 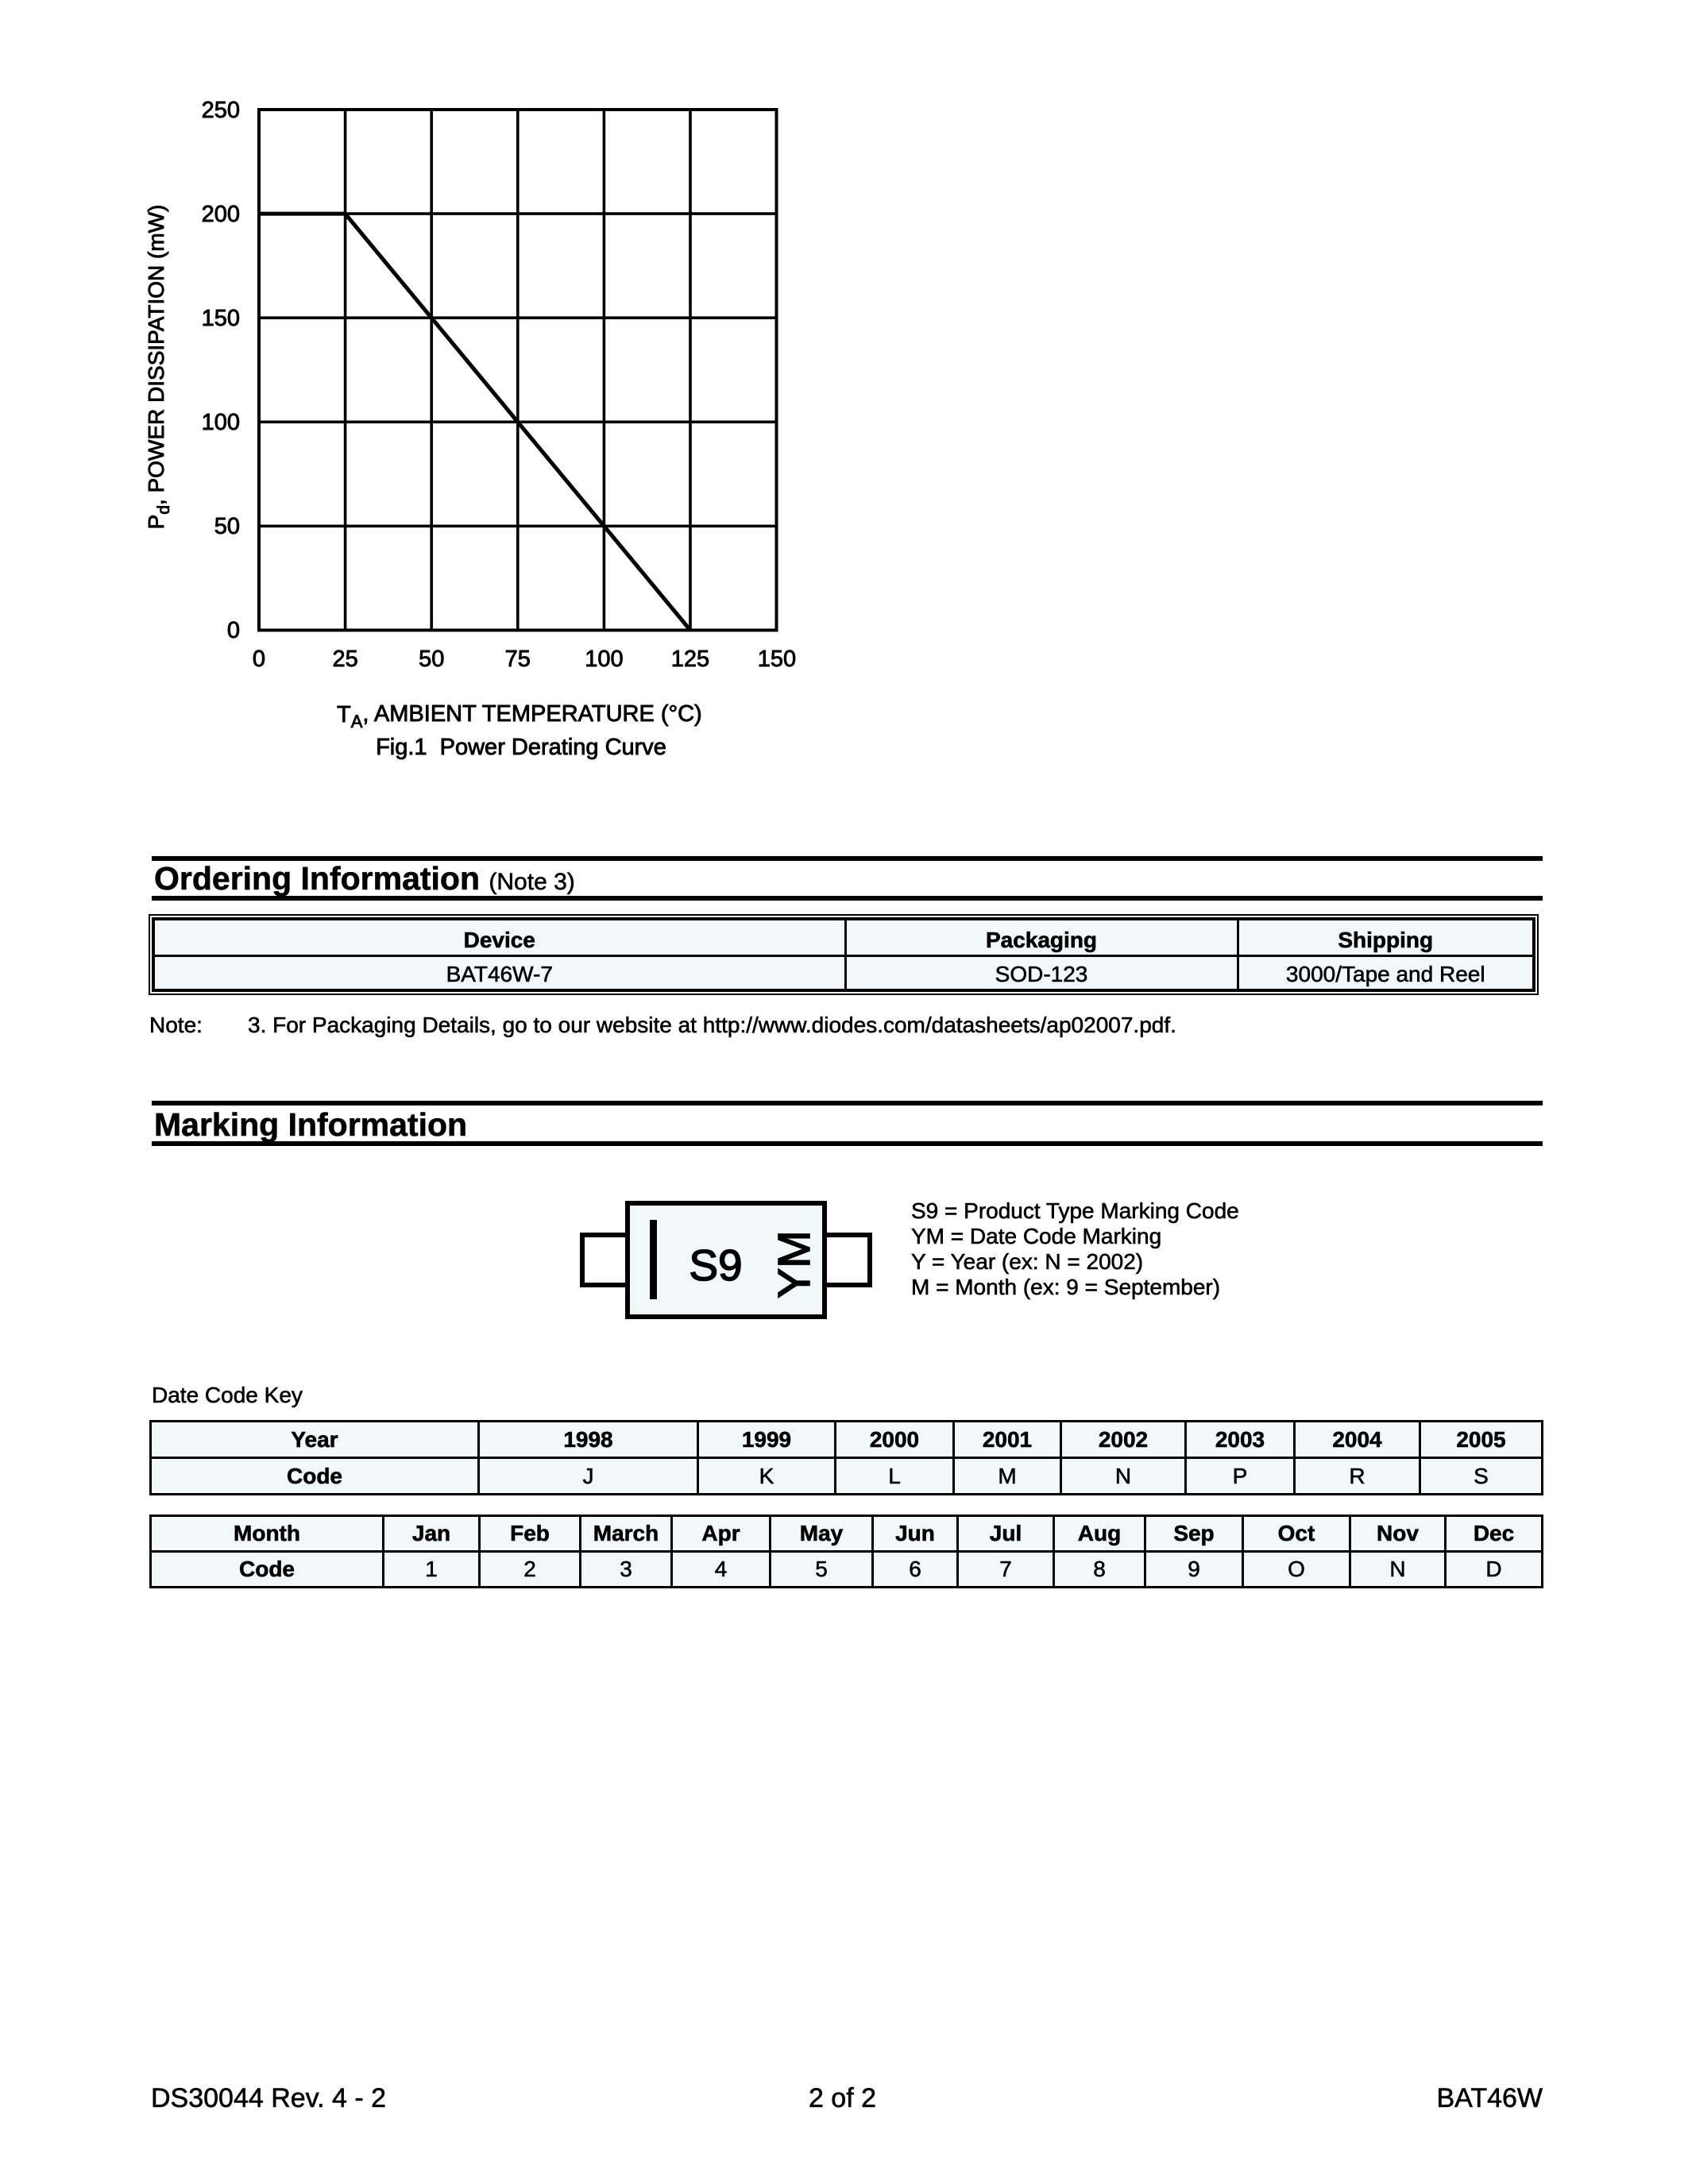 I want to click on svg-text: 25, so click(x=344, y=659).